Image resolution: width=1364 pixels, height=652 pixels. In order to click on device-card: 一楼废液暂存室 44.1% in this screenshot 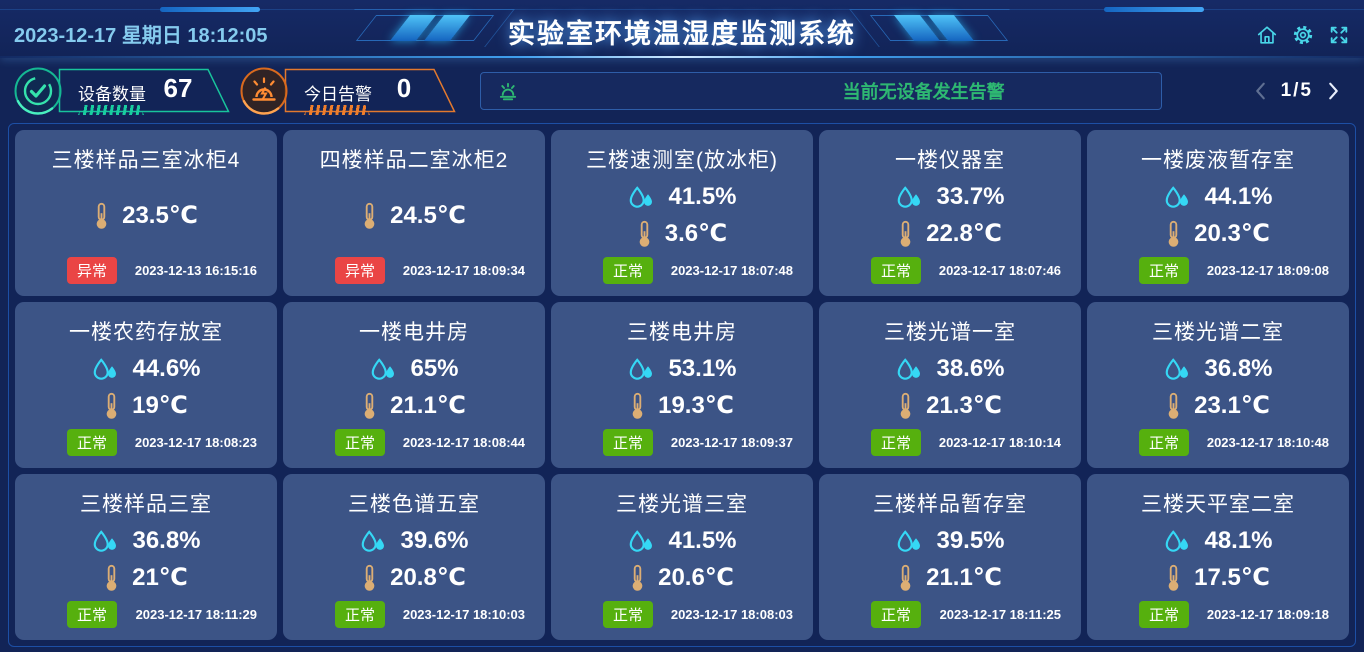, I will do `click(1218, 213)`.